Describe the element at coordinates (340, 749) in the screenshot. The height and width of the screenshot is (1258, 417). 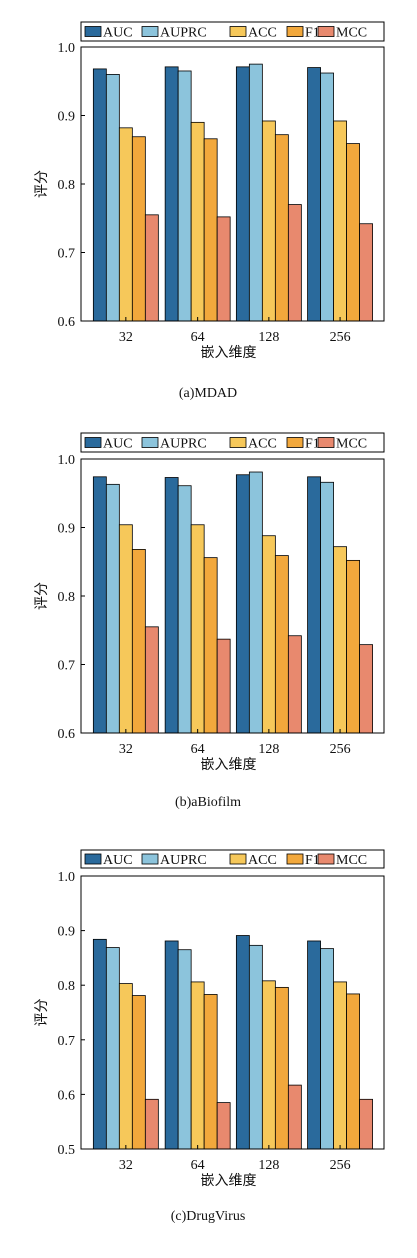
I see `x-tick-label-256: 256` at that location.